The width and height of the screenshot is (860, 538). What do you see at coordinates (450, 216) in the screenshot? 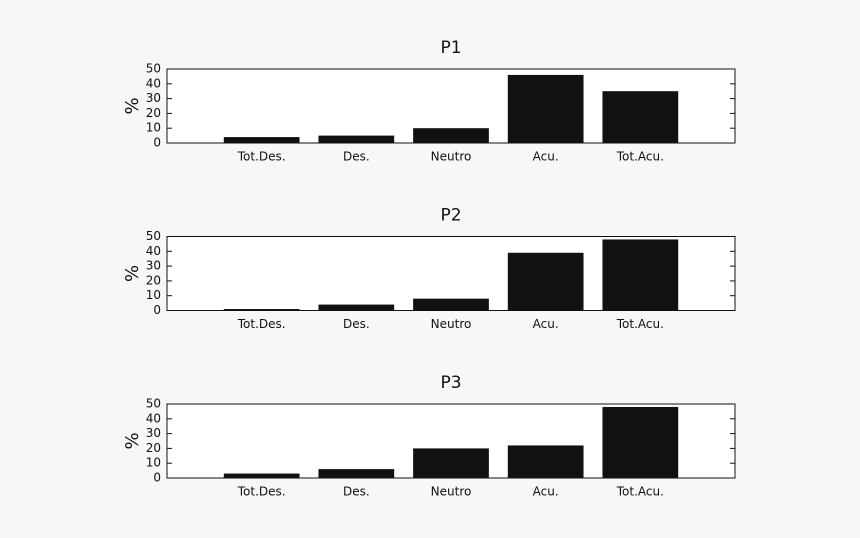
I see `chart-title: P2` at bounding box center [450, 216].